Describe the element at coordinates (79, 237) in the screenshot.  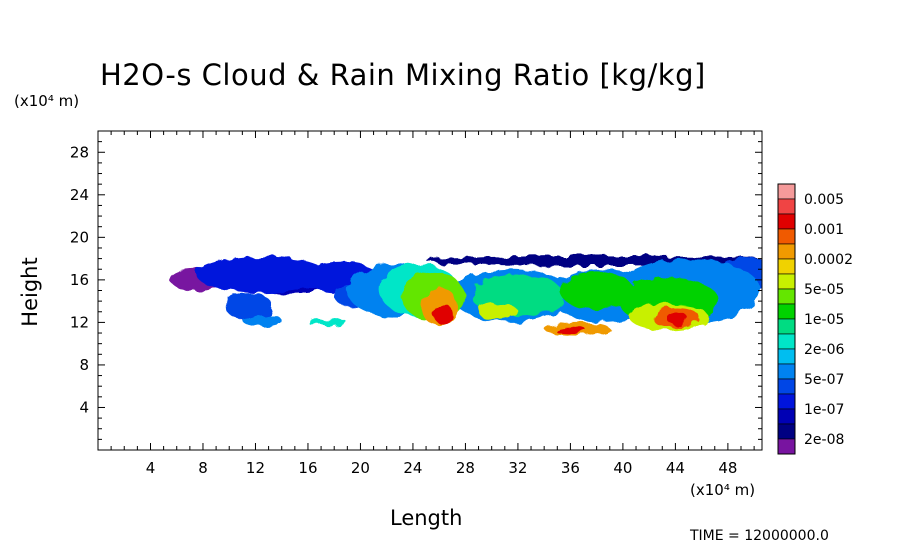
I see `y-tick-label: 20` at that location.